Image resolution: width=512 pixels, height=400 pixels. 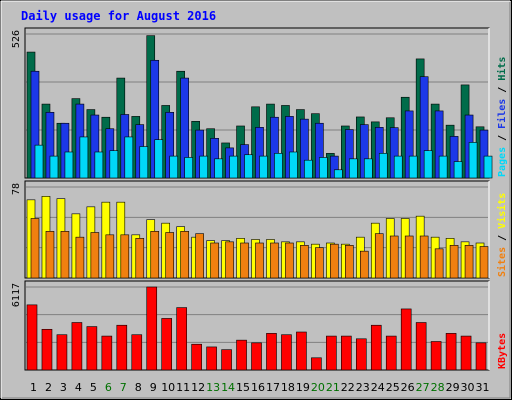 I want to click on x-tick-label-day-4: 4, so click(x=78, y=387).